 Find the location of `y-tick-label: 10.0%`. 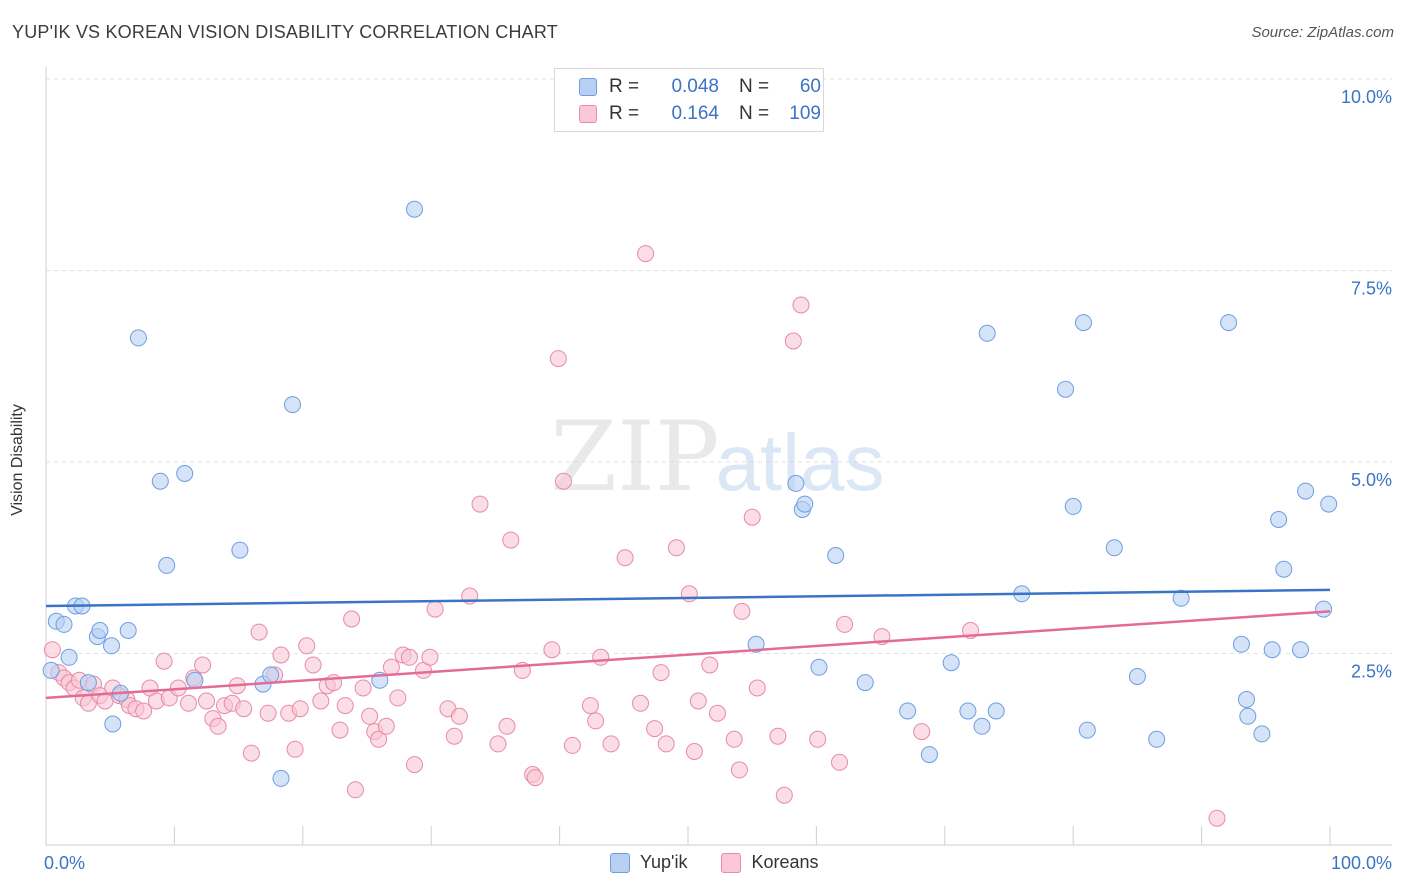

y-tick-label: 10.0% is located at coordinates (1366, 97).